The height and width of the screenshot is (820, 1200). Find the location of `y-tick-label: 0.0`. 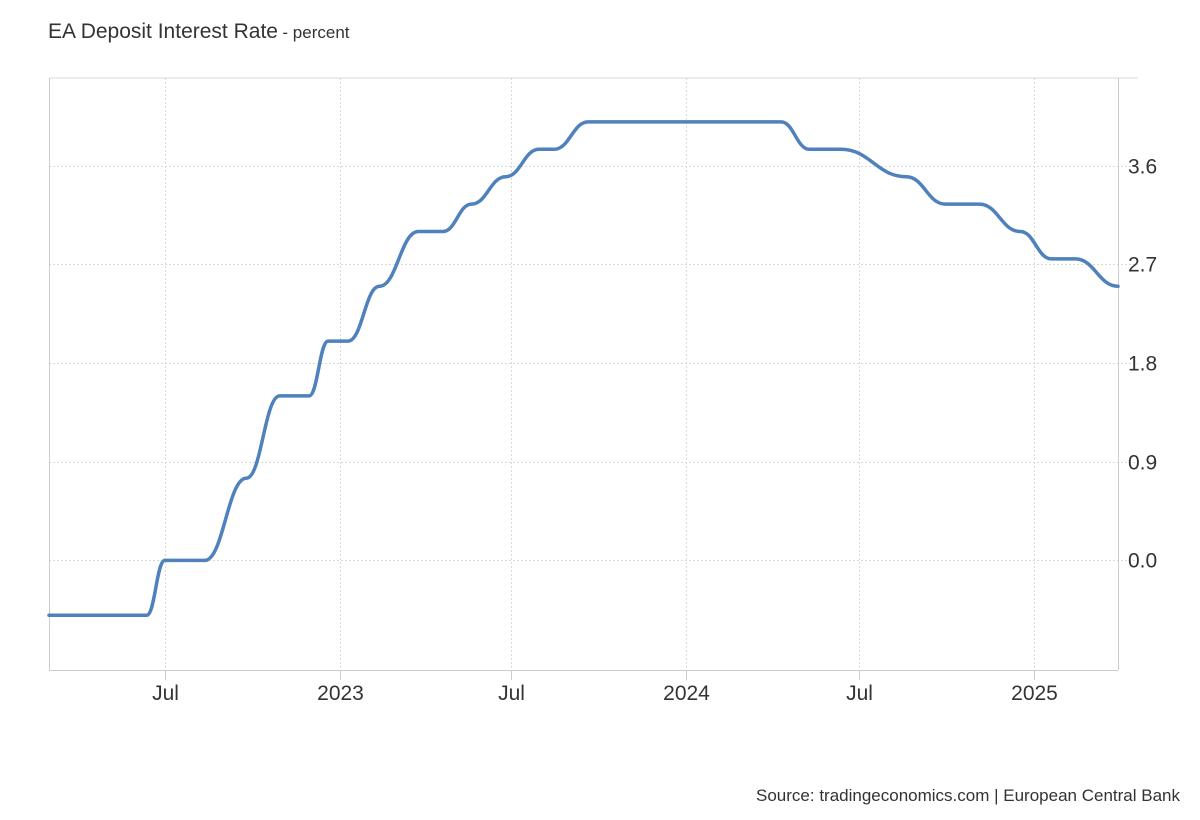

y-tick-label: 0.0 is located at coordinates (1142, 561).